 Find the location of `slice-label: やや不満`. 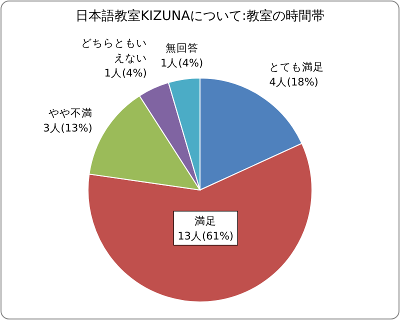

slice-label: やや不満 is located at coordinates (70, 113).